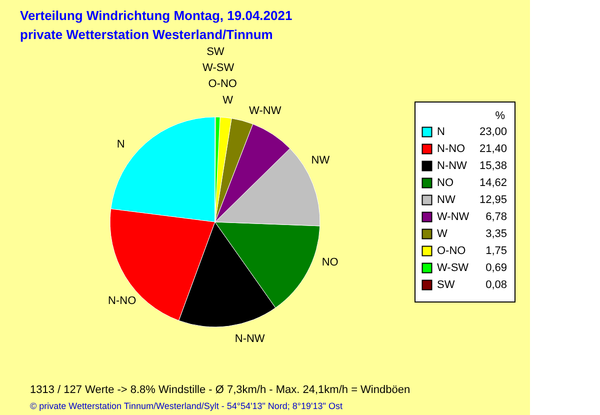 Image resolution: width=600 pixels, height=415 pixels. I want to click on chart-title: Verteilung Windrichtung Montag, 19.04.2021, so click(156, 15).